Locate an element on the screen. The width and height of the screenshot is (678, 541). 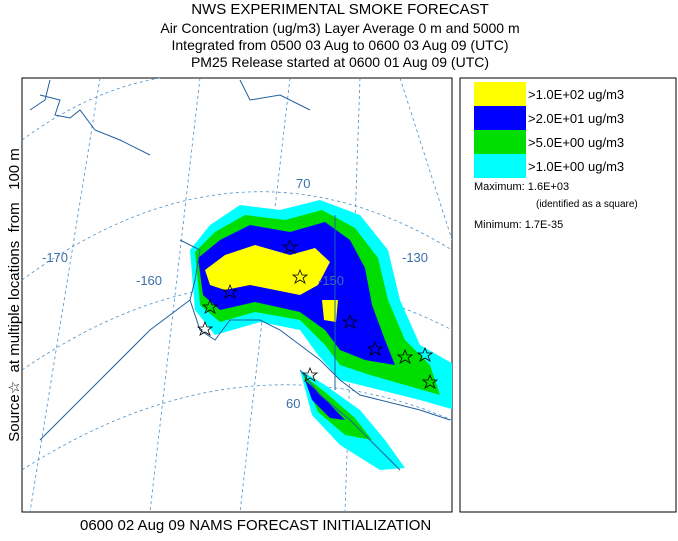
graticule-label: -170 is located at coordinates (55, 257).